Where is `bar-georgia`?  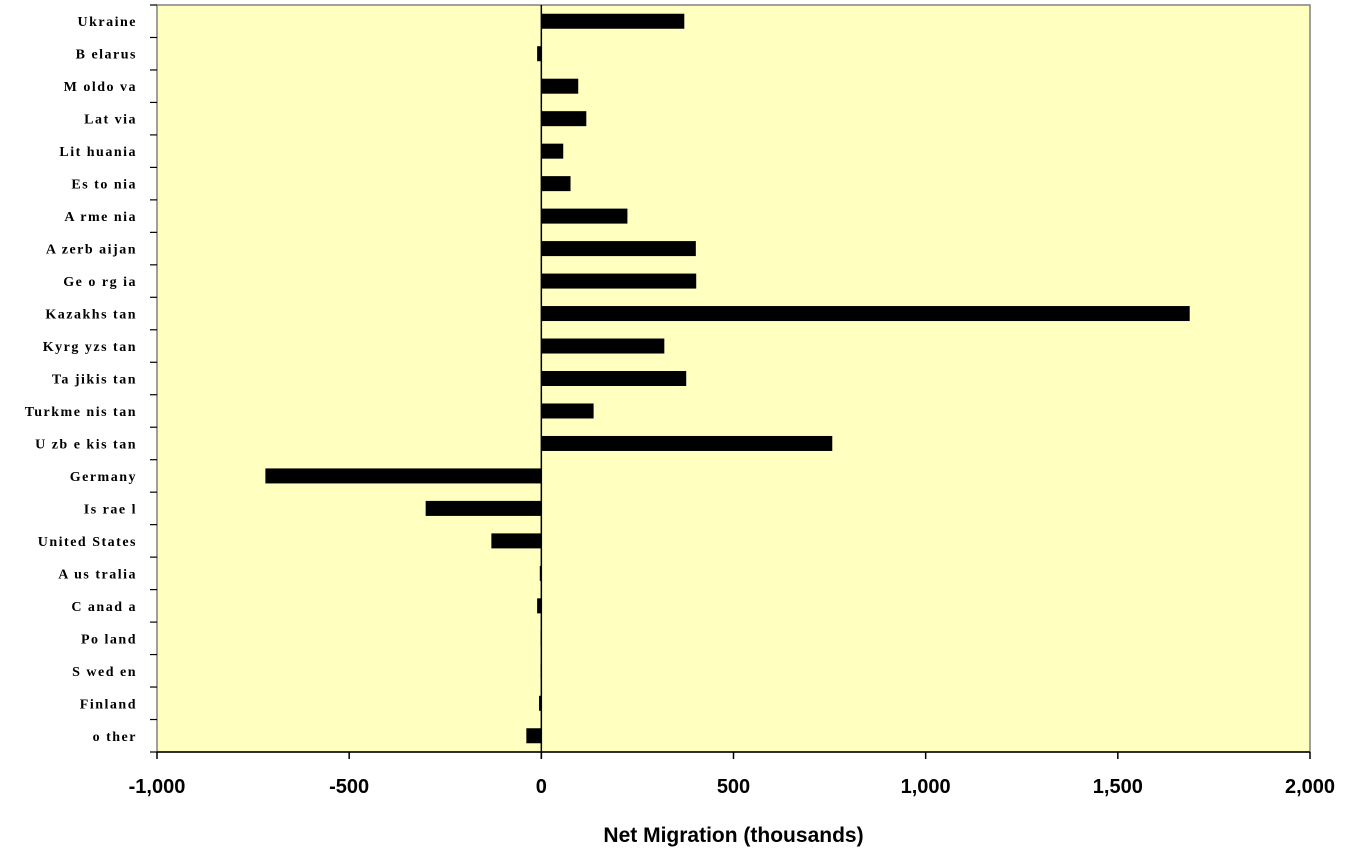 bar-georgia is located at coordinates (619, 281).